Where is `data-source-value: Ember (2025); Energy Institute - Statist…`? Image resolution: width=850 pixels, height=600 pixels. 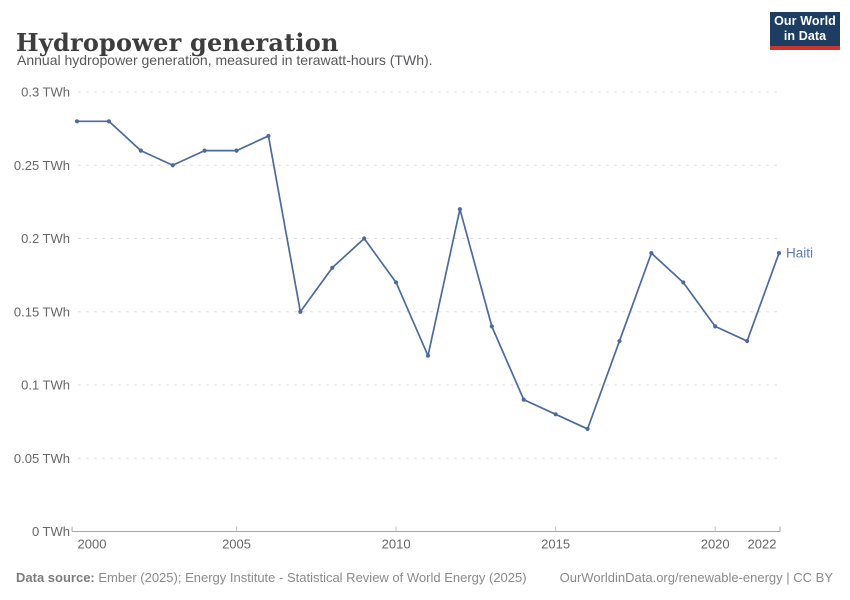
data-source-value: Ember (2025); Energy Institute - Statist… is located at coordinates (310, 577).